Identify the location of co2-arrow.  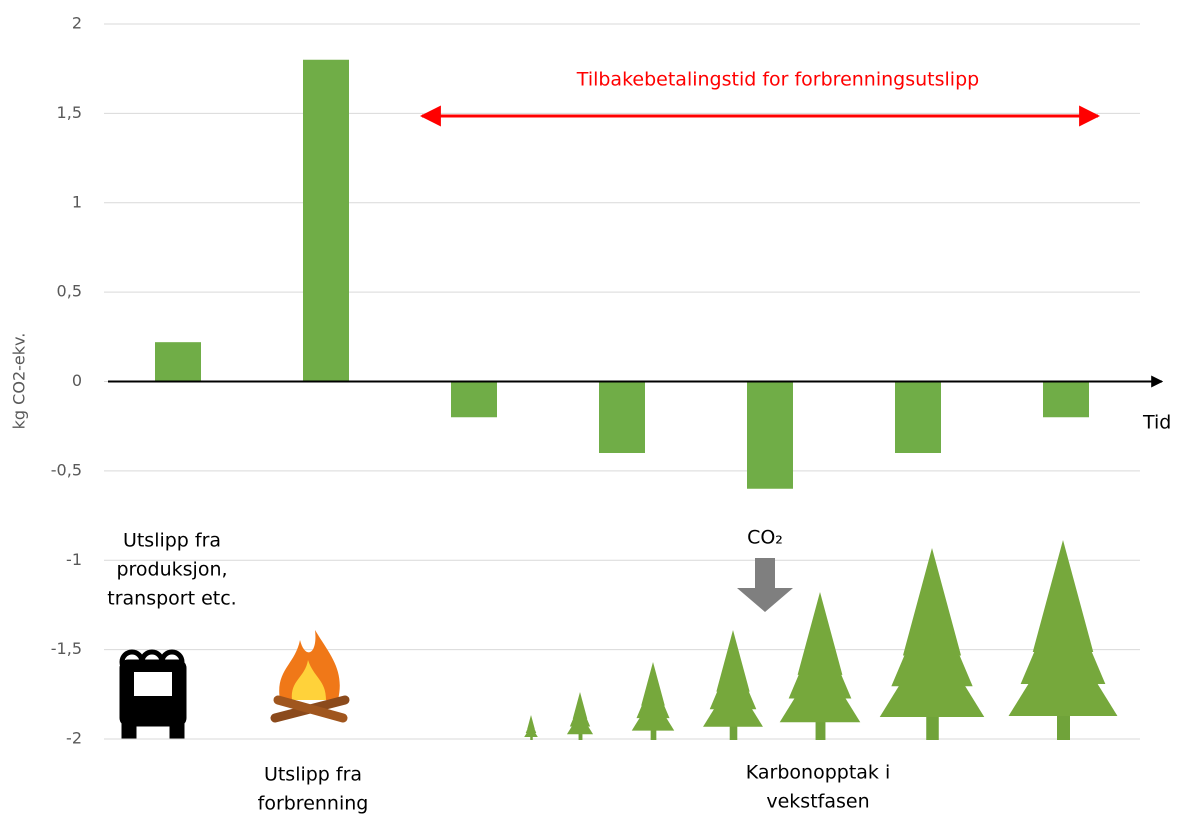
(765, 585).